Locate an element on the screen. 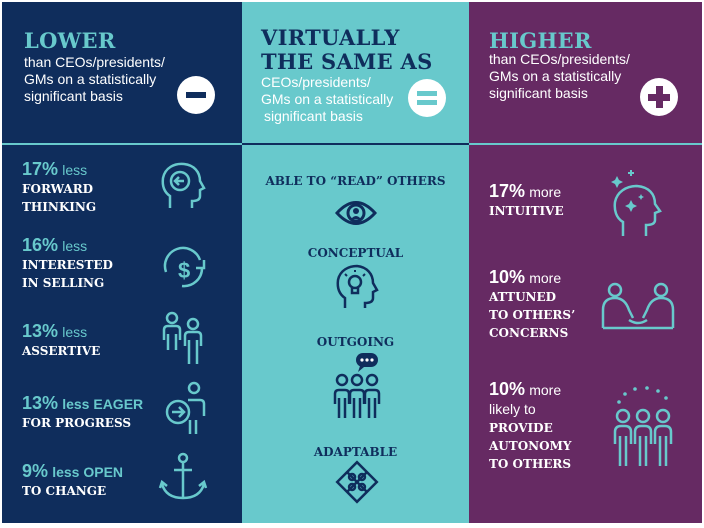  lower-item: 16% less INTERESTED IN SELLING is located at coordinates (67, 262).